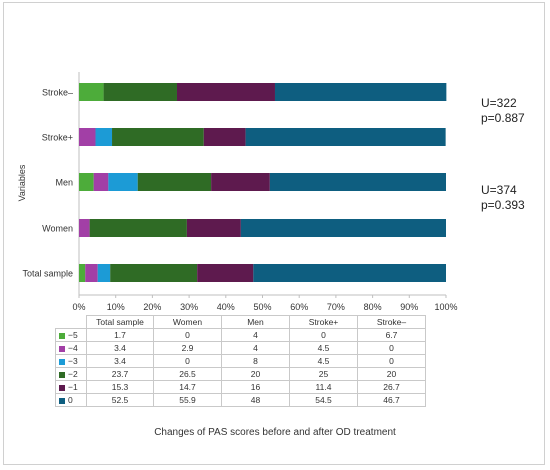 The width and height of the screenshot is (550, 470). I want to click on table-header-cell: Stroke–, so click(391, 322).